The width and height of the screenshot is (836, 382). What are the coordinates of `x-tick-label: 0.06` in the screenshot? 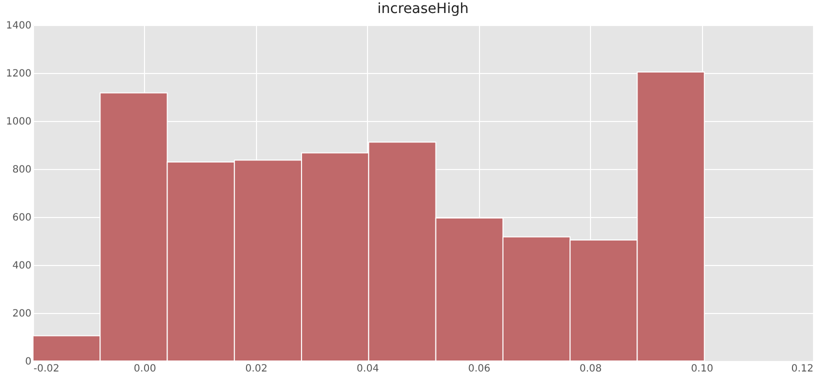 It's located at (479, 369).